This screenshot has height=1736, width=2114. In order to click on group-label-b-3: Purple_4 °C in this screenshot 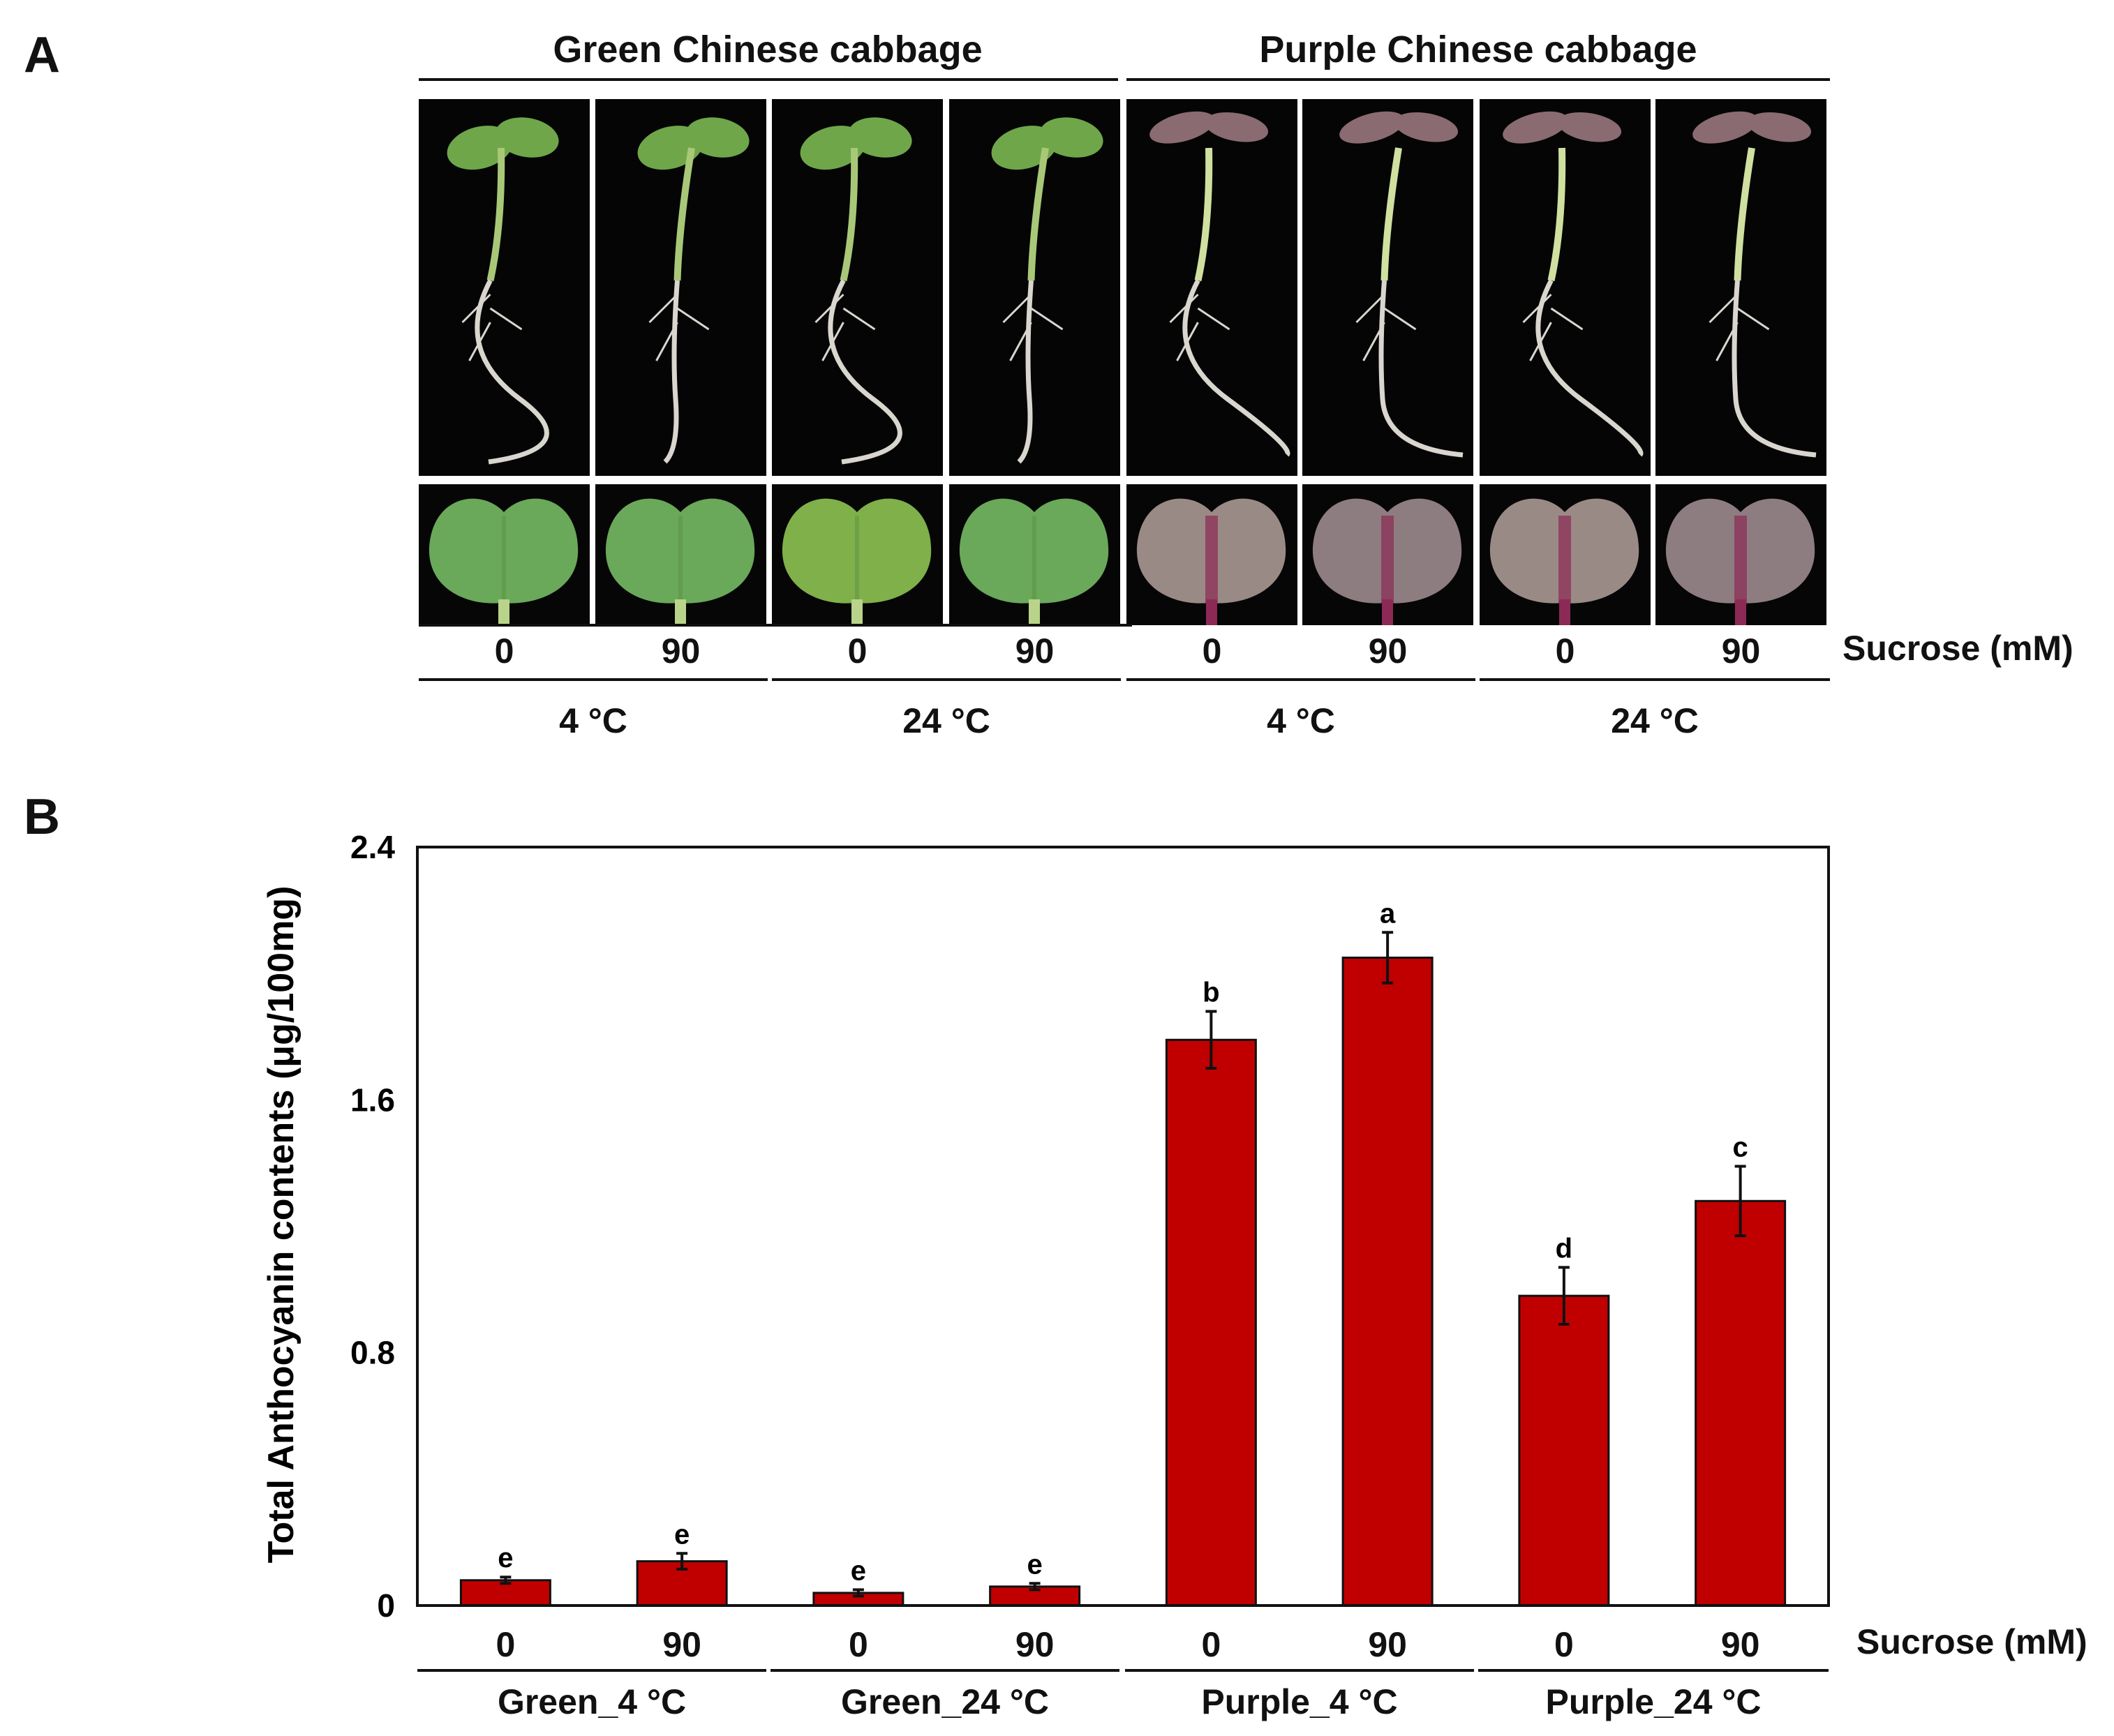, I will do `click(1299, 1701)`.